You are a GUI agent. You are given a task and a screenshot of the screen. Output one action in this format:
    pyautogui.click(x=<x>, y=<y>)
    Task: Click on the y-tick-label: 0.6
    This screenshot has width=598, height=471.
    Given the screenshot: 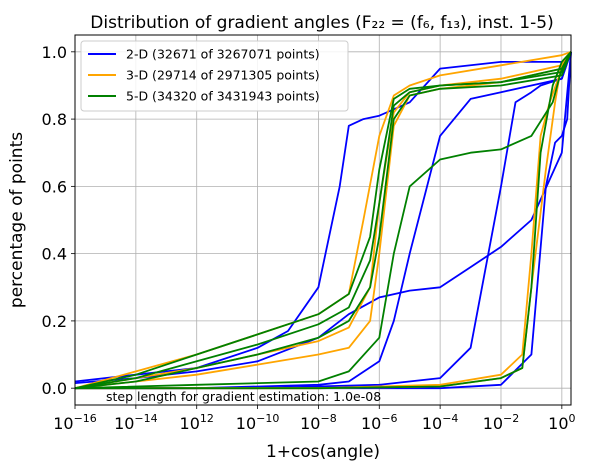 What is the action you would take?
    pyautogui.click(x=54, y=186)
    